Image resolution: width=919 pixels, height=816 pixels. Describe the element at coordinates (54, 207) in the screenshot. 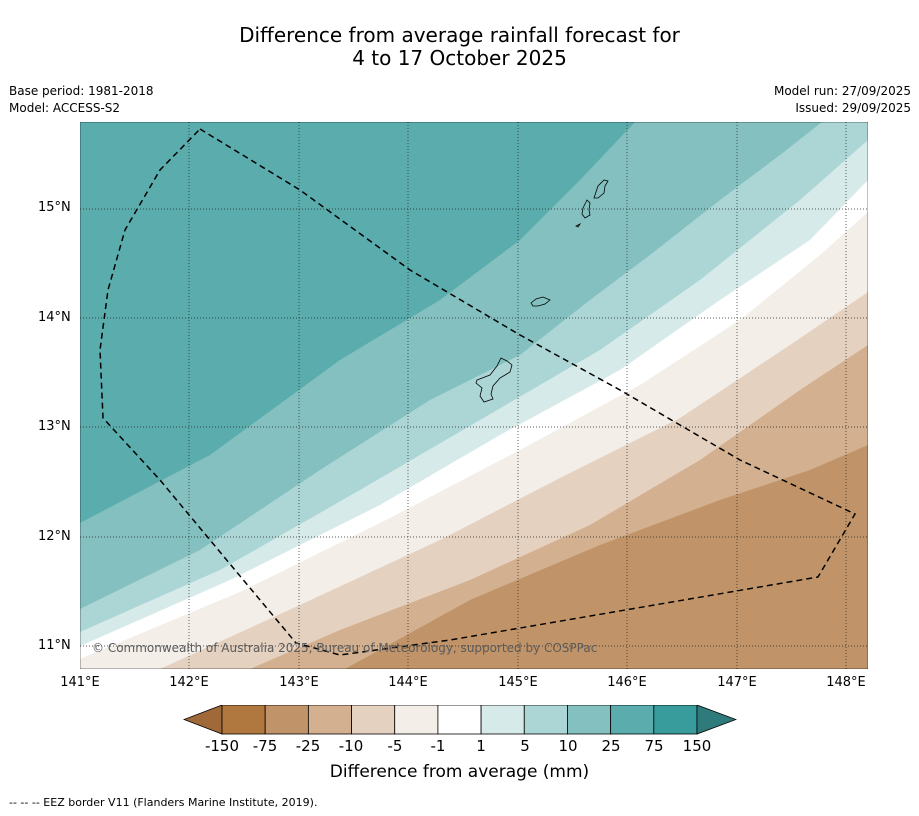

I see `lat-label-15n: 15°N` at that location.